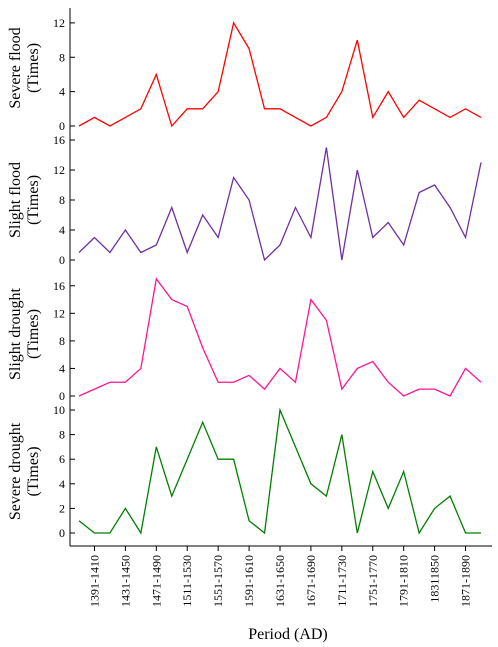  I want to click on y-tick-label: 2, so click(62, 508).